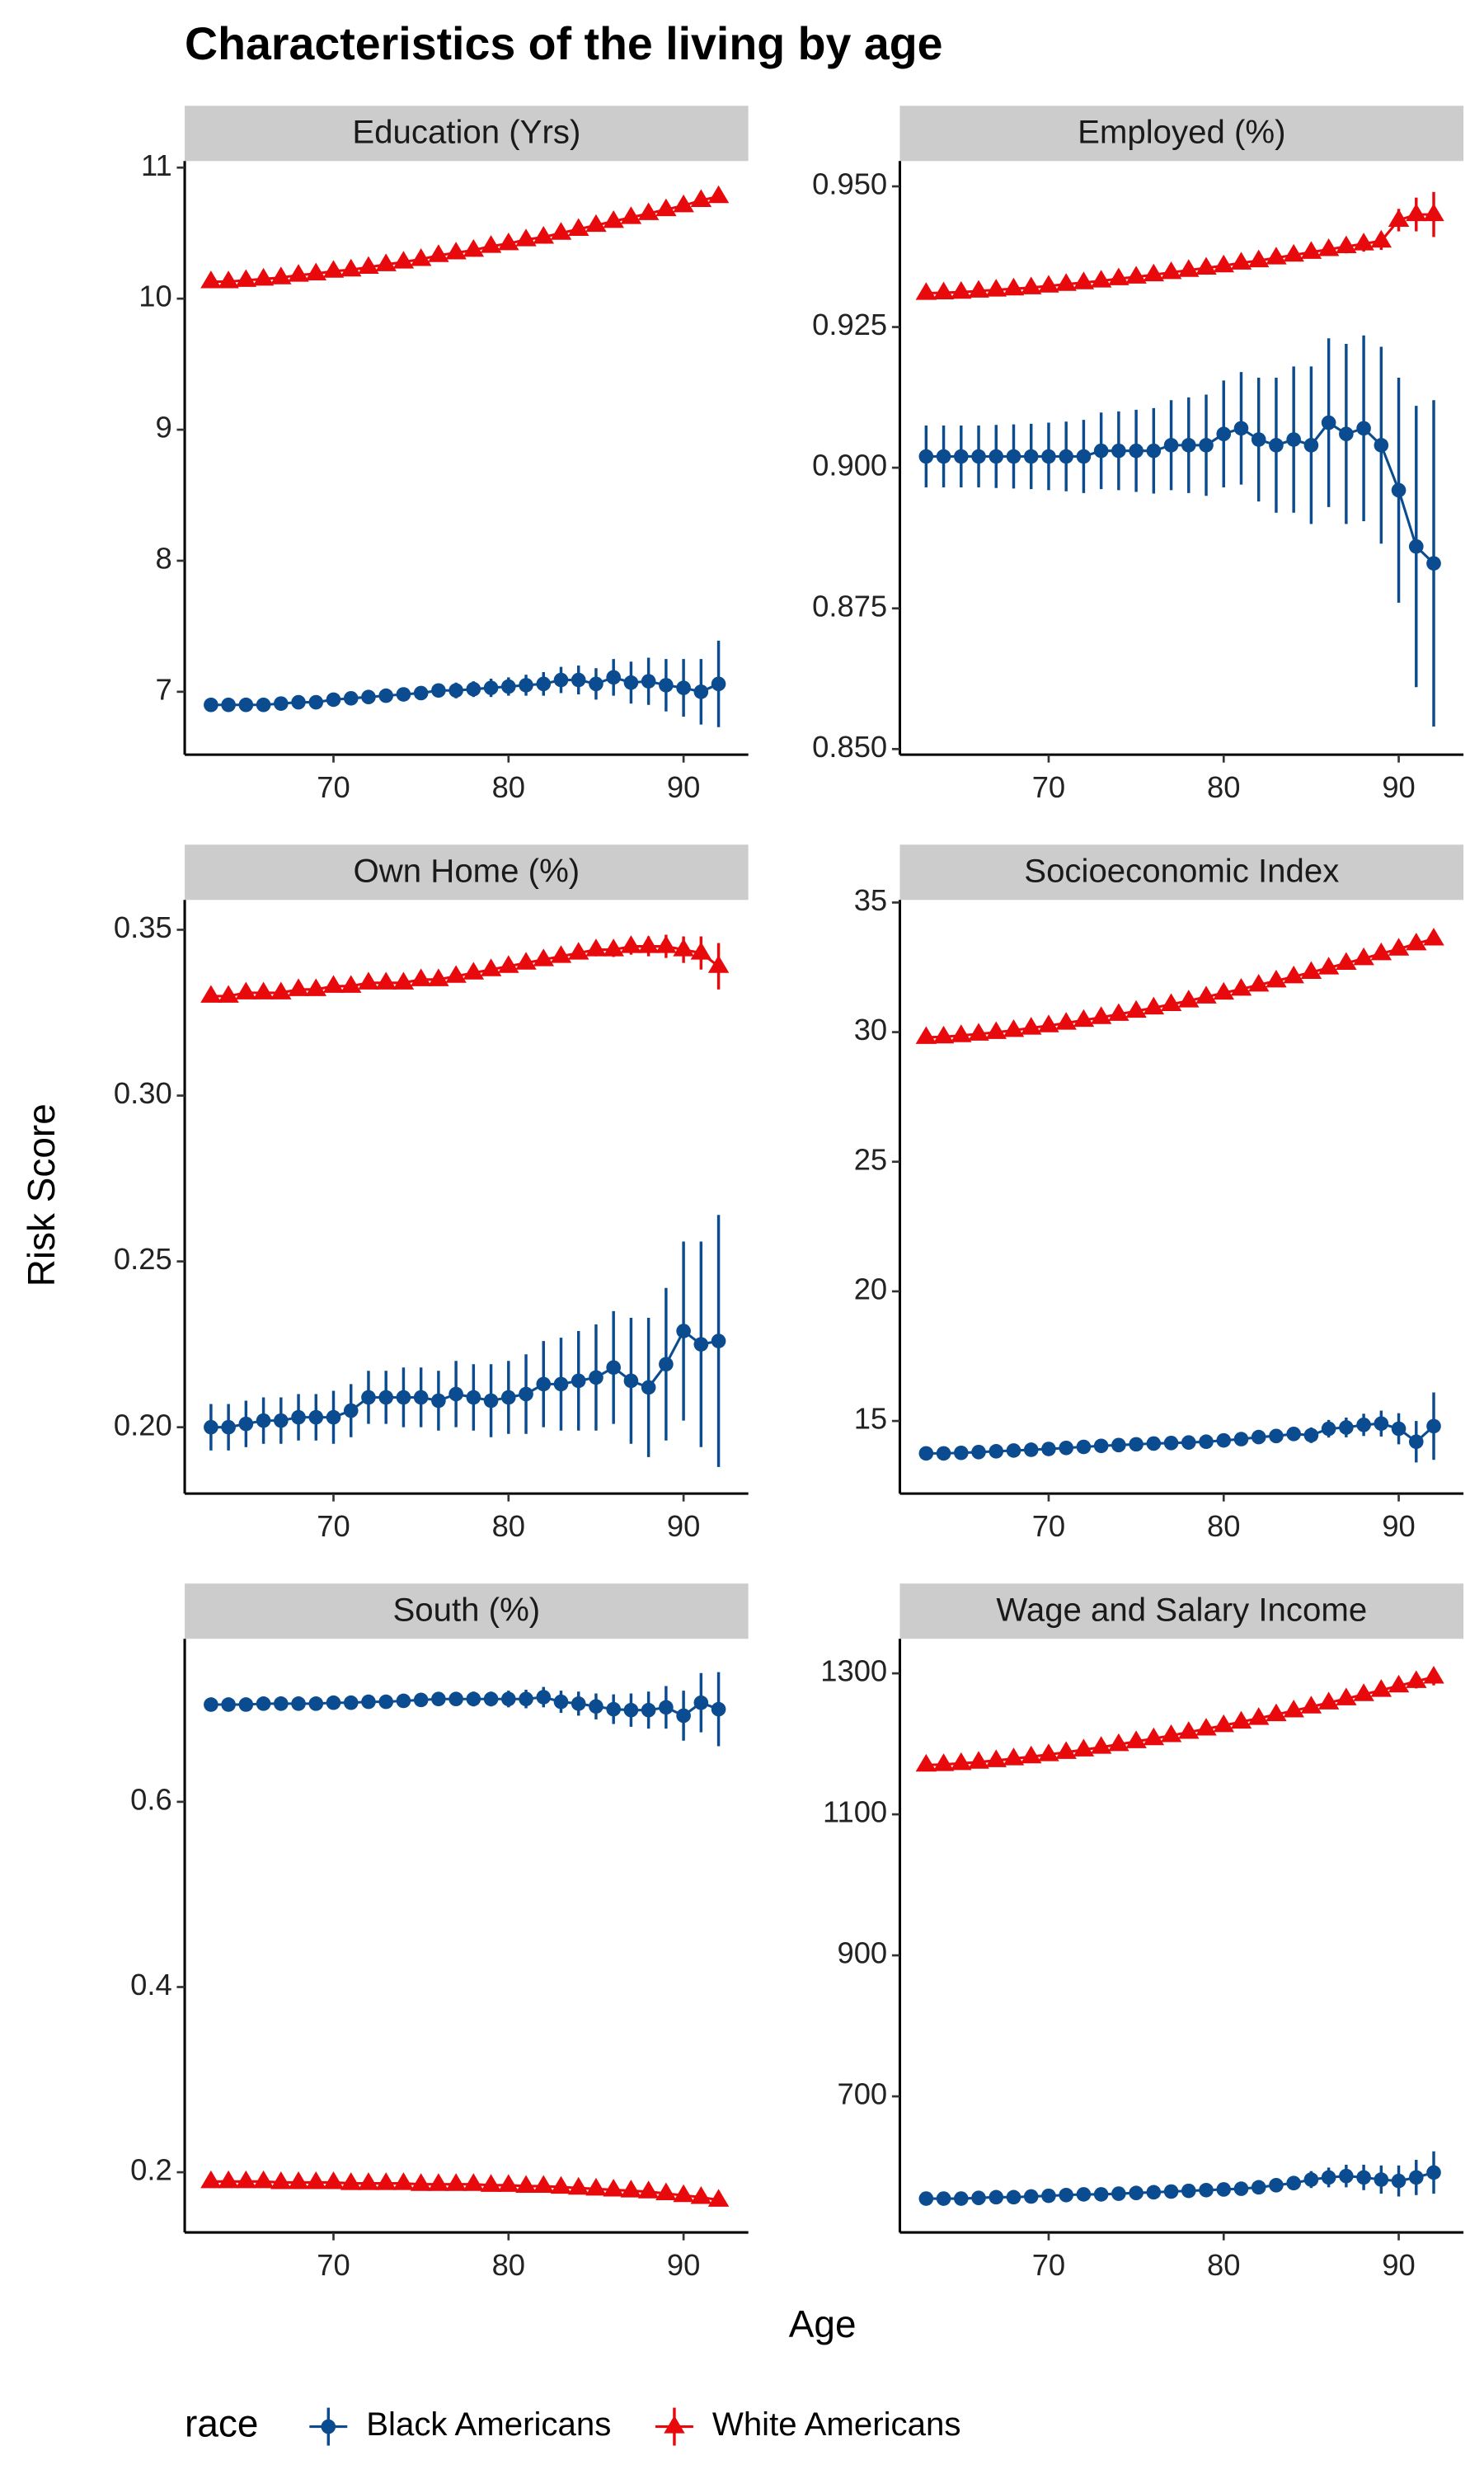  What do you see at coordinates (850, 324) in the screenshot?
I see `y-tick-label: 0.925` at bounding box center [850, 324].